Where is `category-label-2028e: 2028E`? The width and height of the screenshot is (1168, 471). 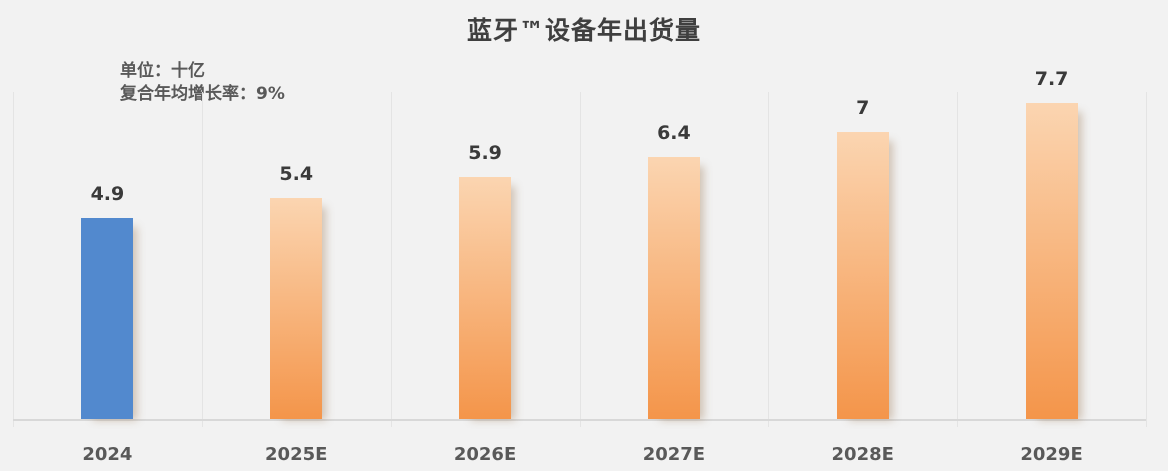 category-label-2028e: 2028E is located at coordinates (862, 454).